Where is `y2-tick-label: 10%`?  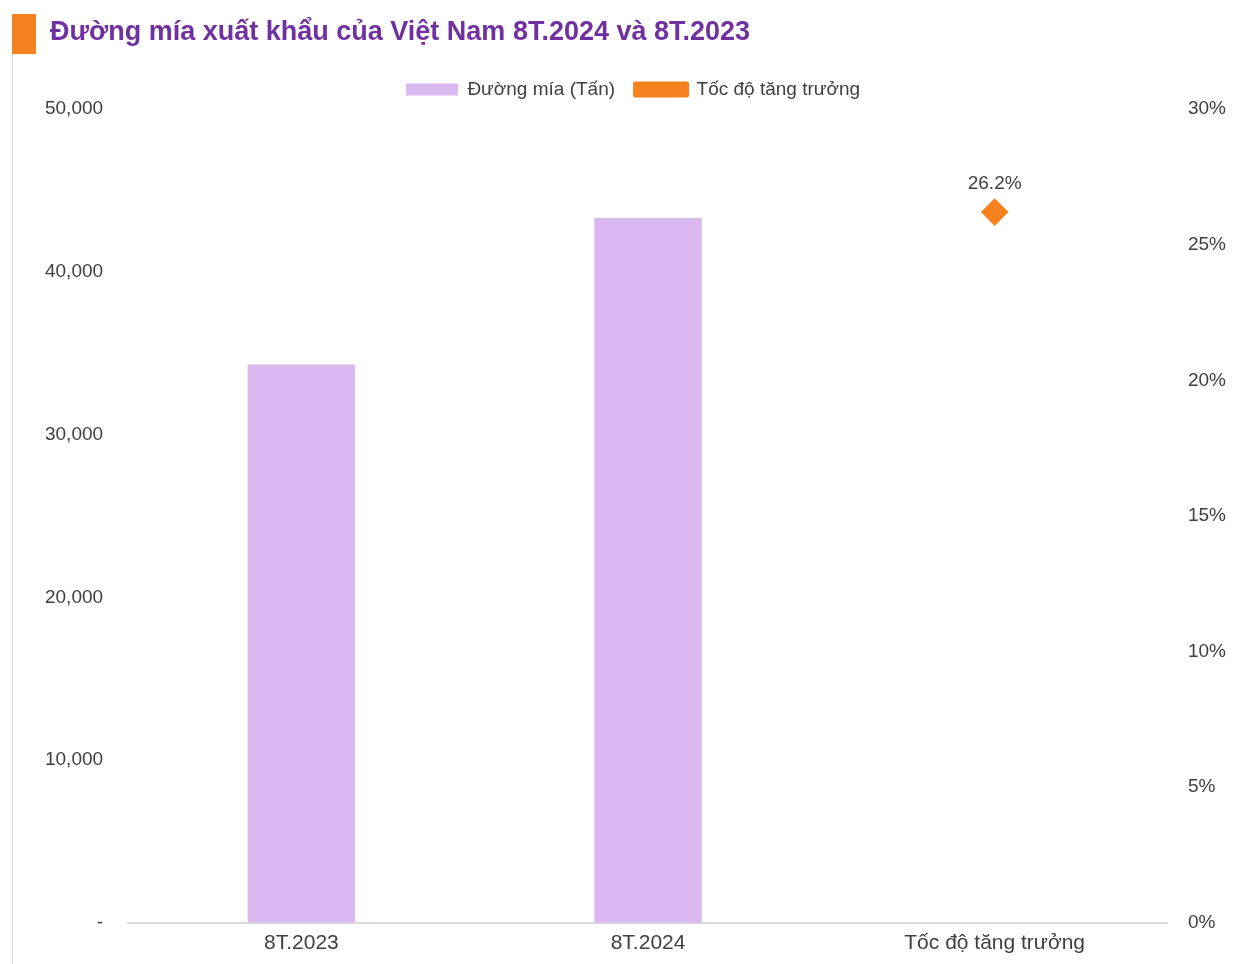 y2-tick-label: 10% is located at coordinates (1207, 650).